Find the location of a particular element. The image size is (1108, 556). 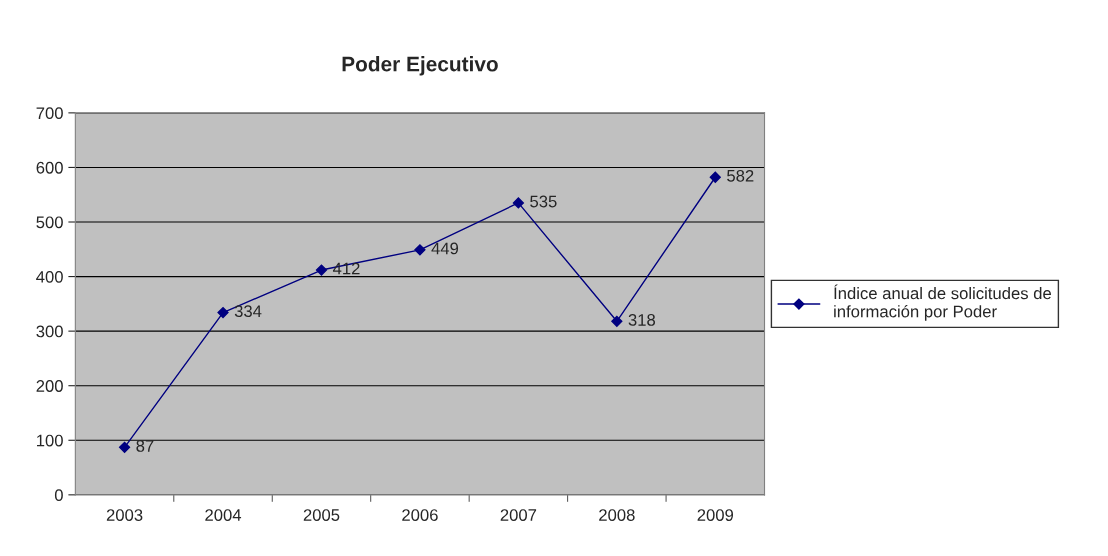

y-tick-label: 600 is located at coordinates (49, 167).